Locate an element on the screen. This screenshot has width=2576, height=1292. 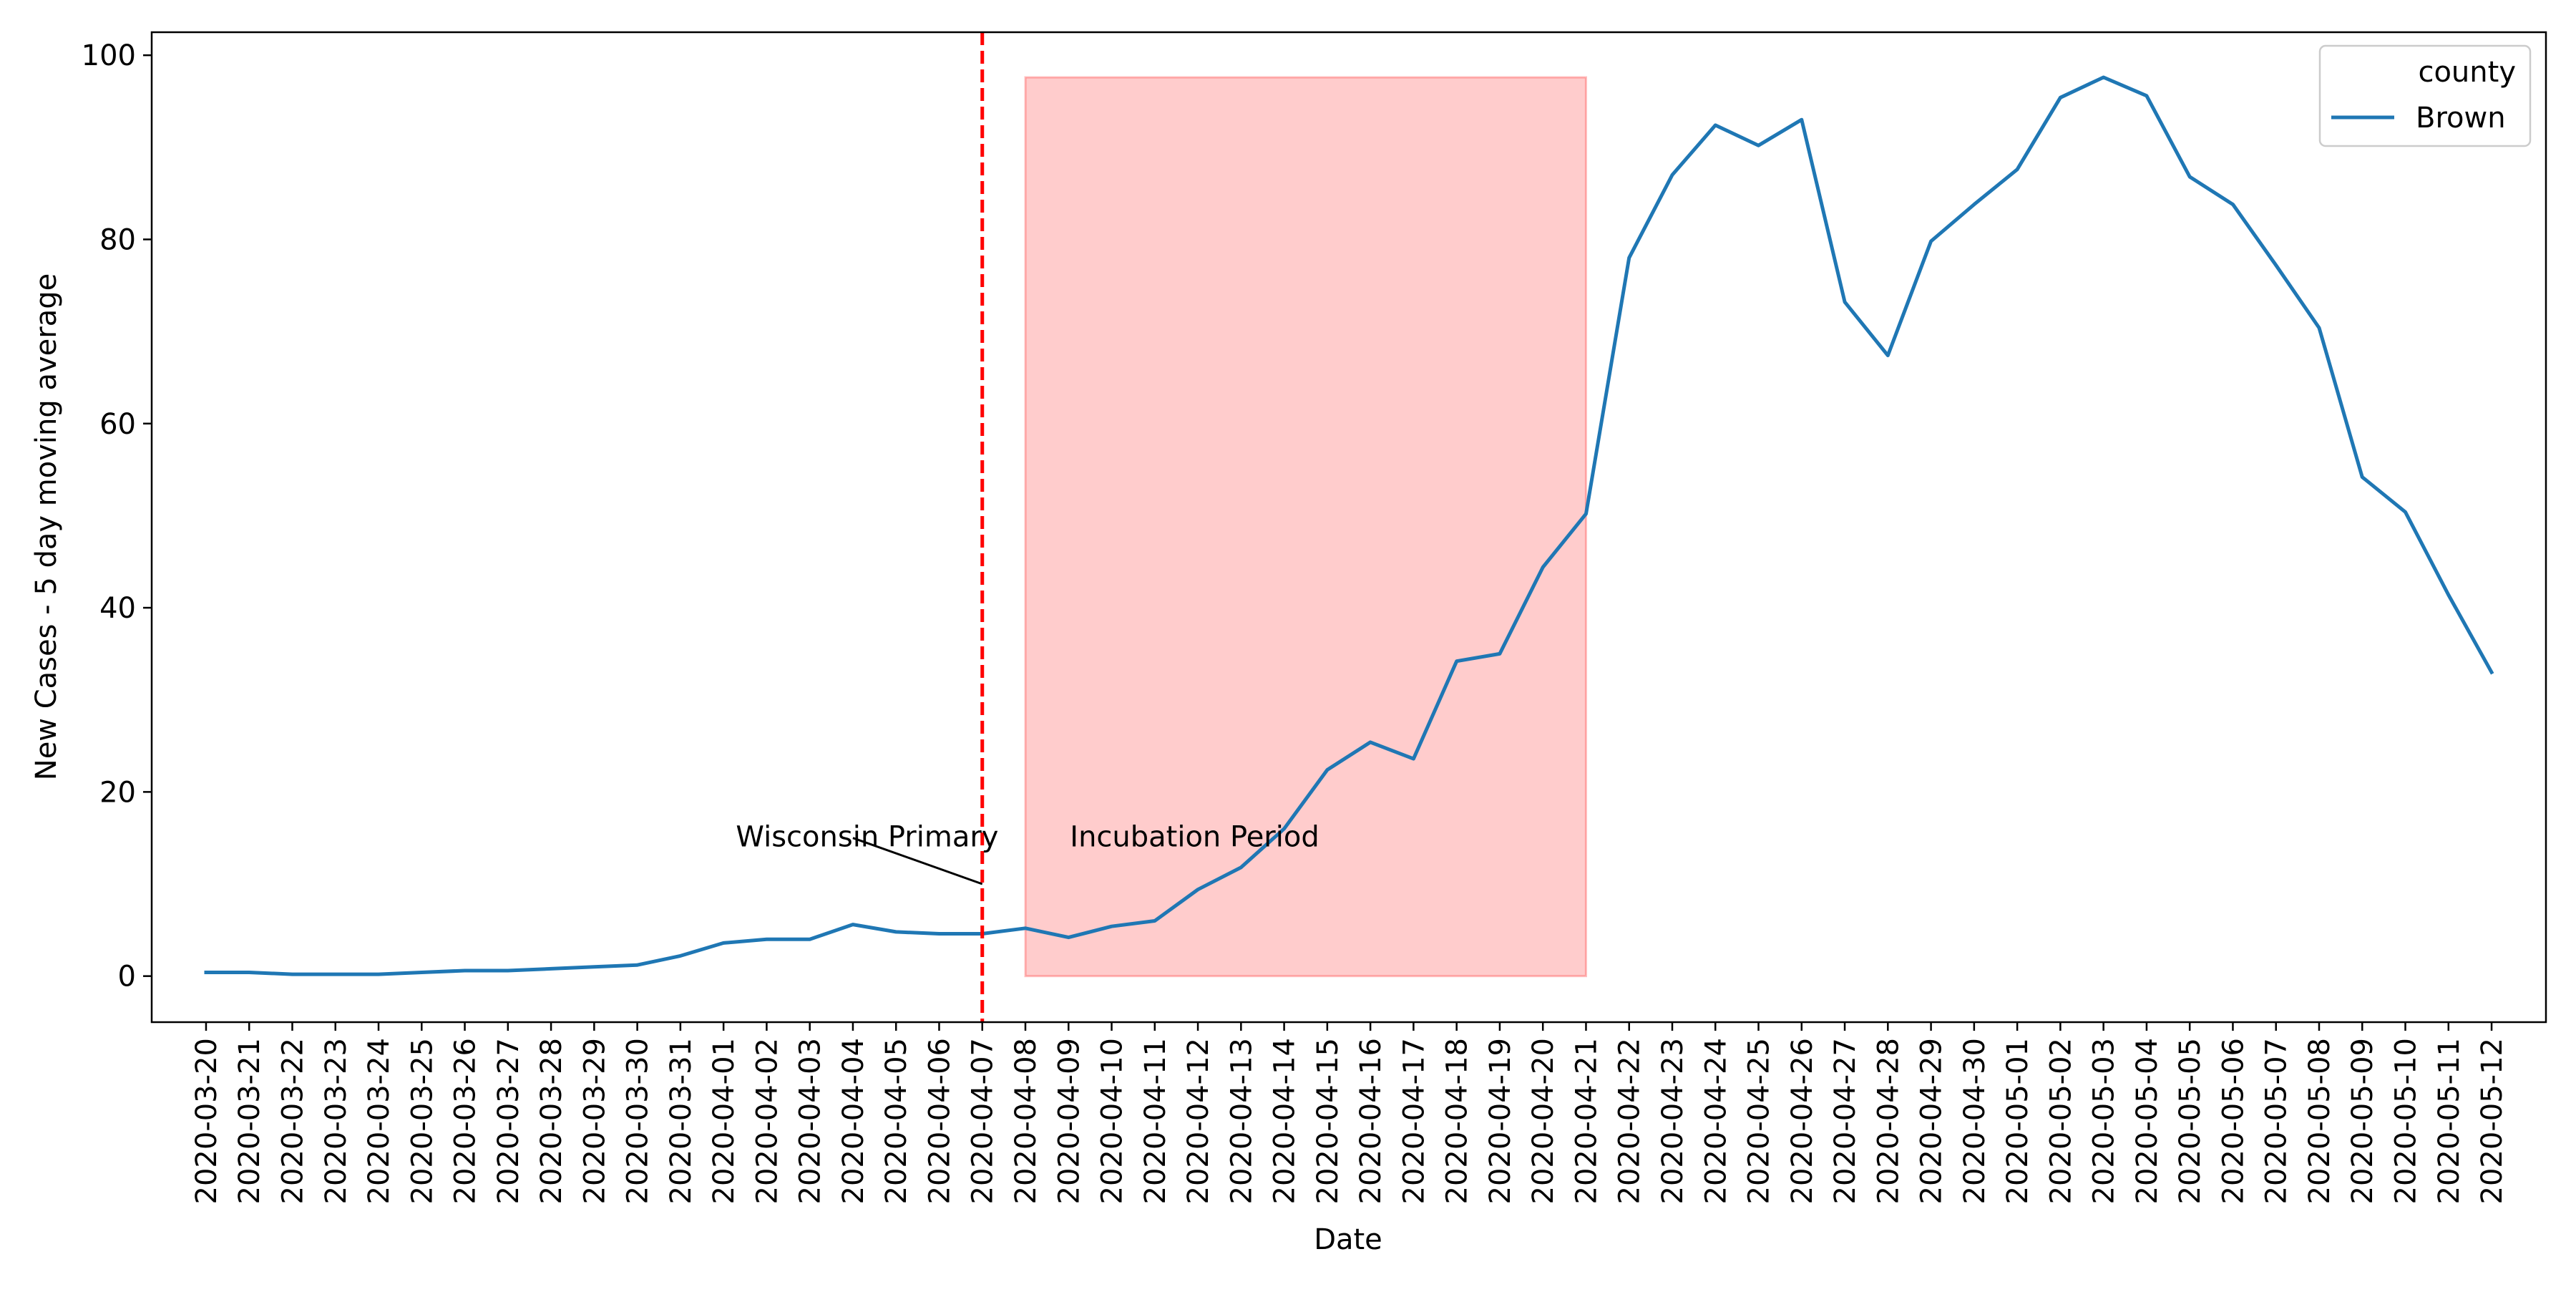
x-tick-label: 2020-05-02 is located at coordinates (2060, 1121).